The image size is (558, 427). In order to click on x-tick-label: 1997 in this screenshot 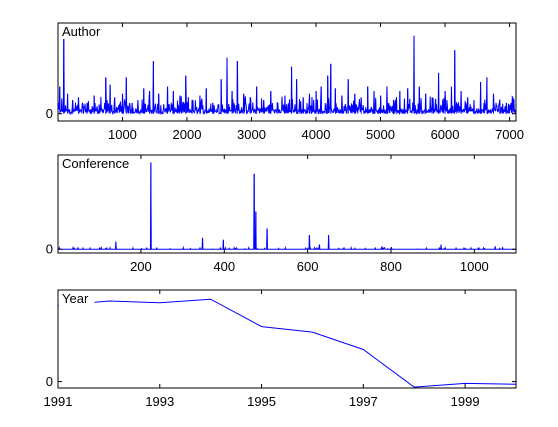, I will do `click(363, 401)`.